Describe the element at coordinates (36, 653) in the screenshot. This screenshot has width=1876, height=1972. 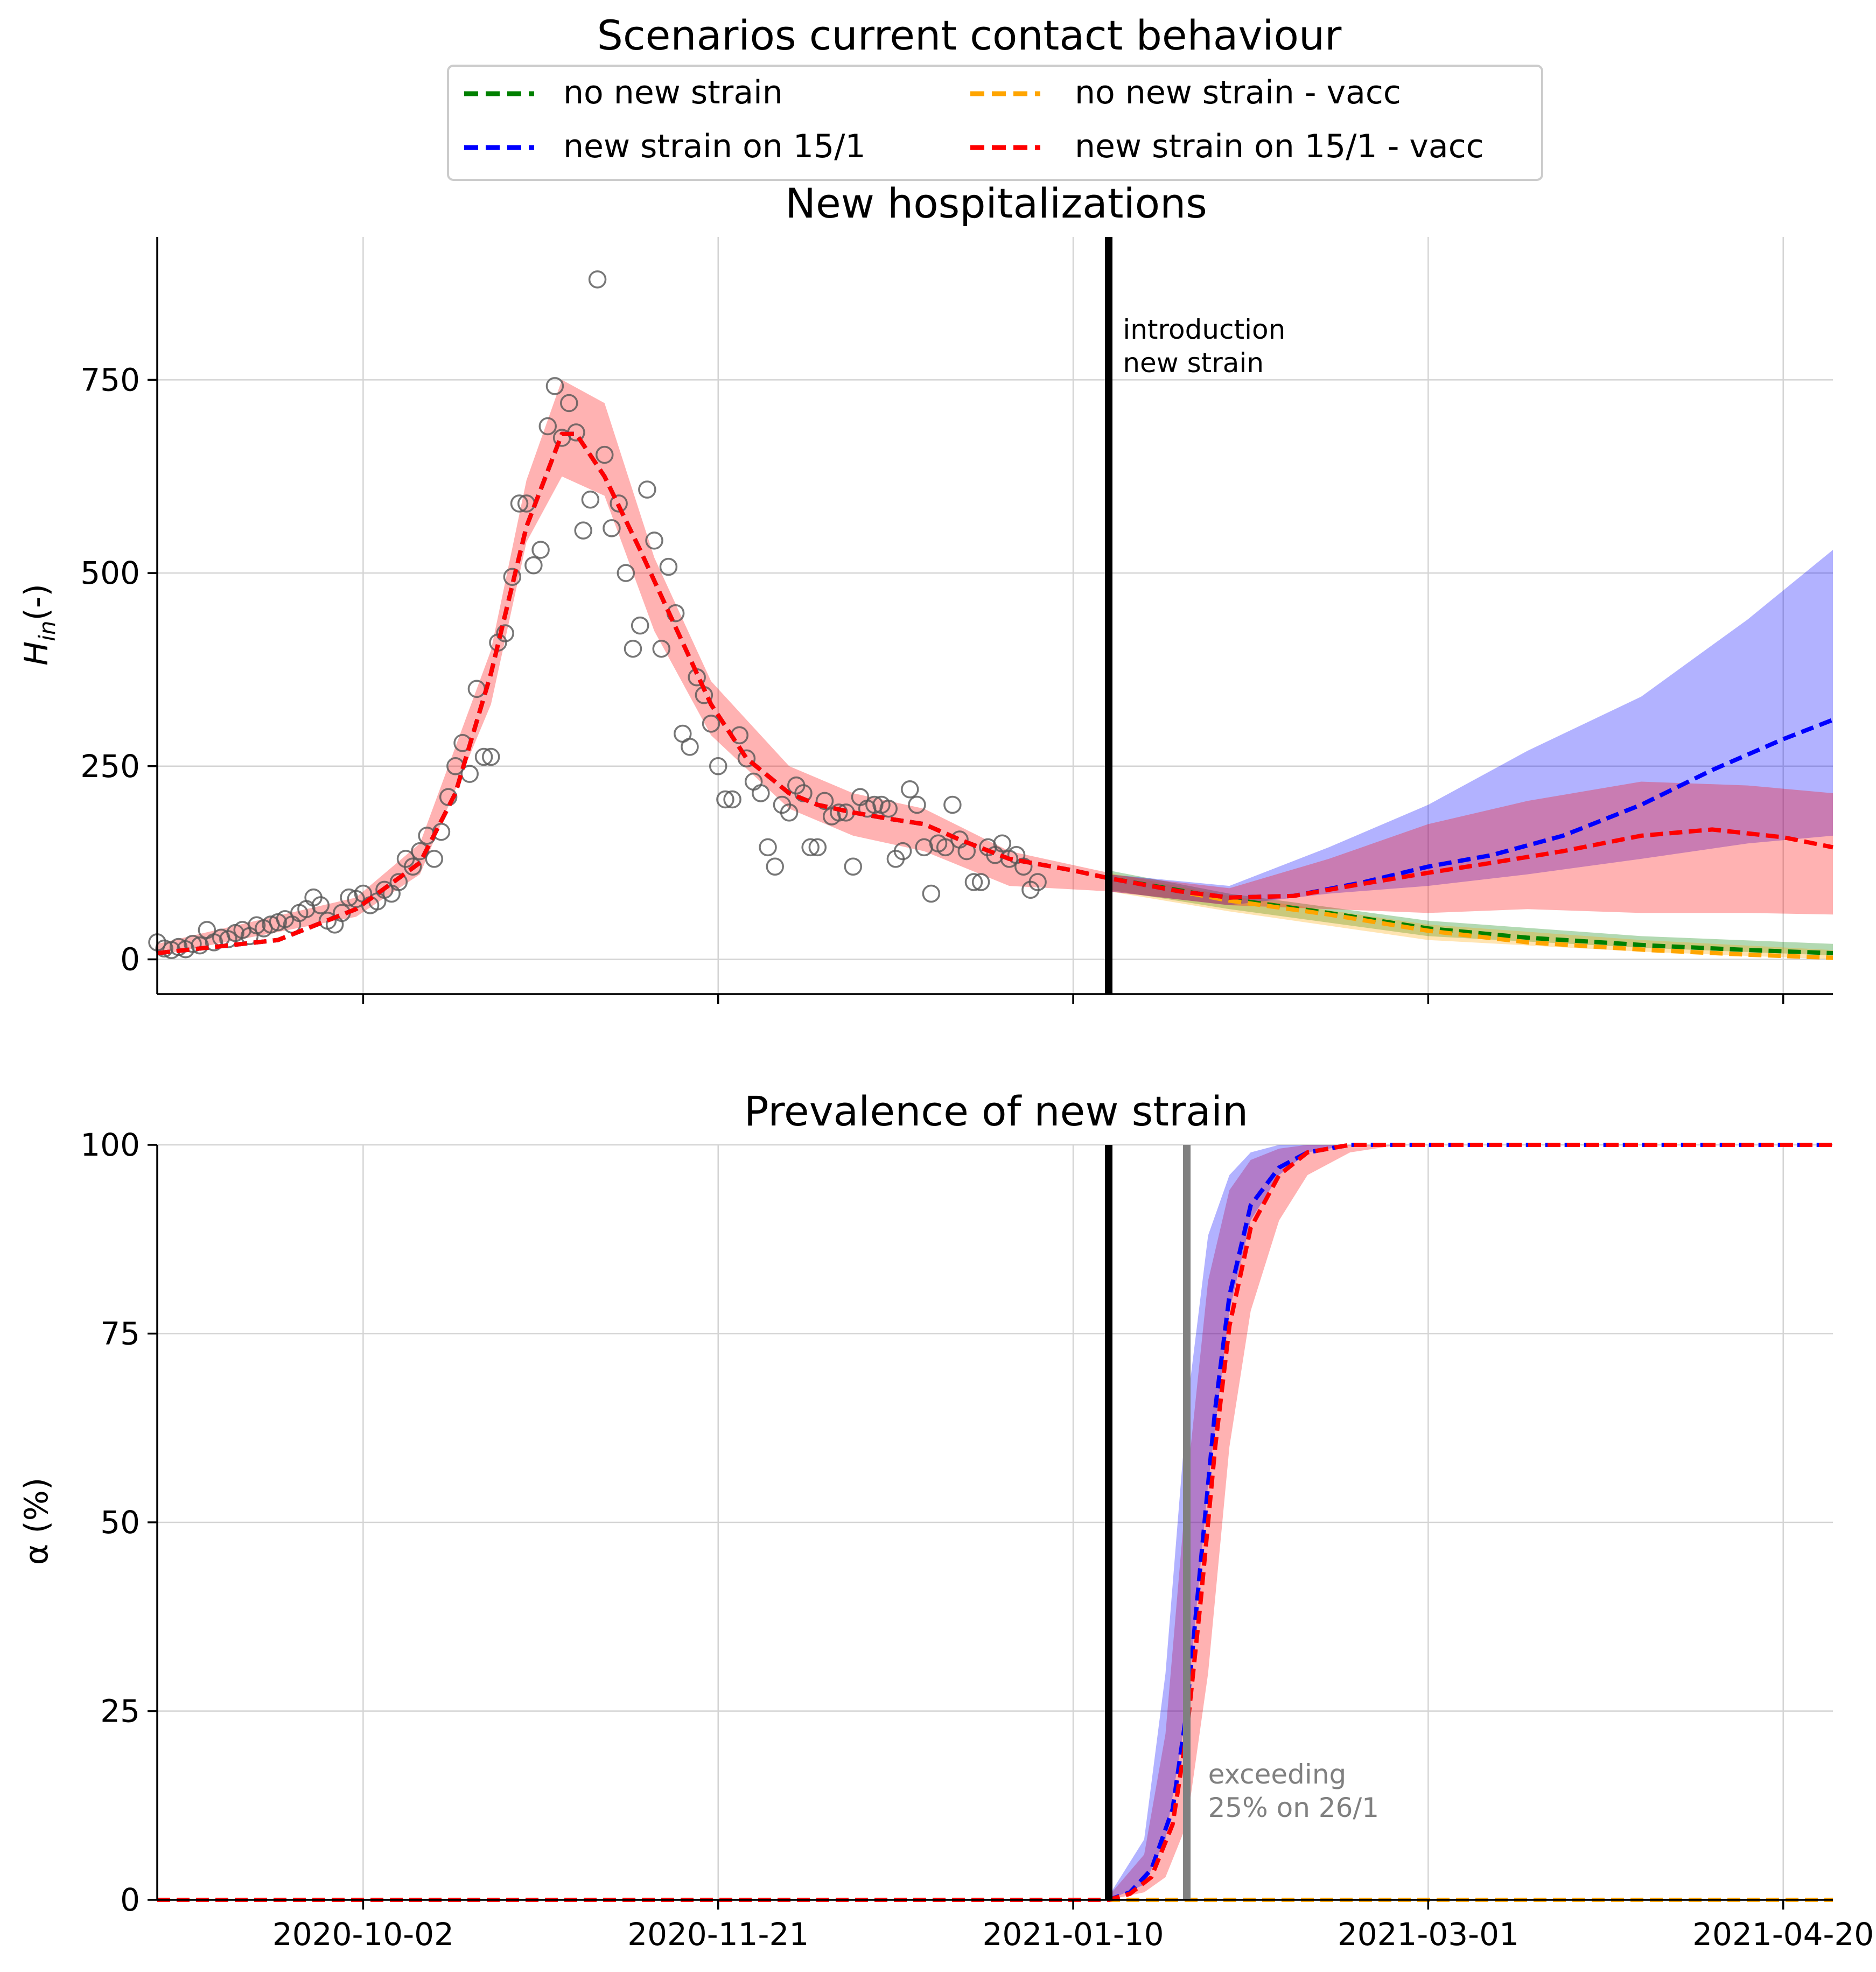
I see `ylabel-main: H` at that location.